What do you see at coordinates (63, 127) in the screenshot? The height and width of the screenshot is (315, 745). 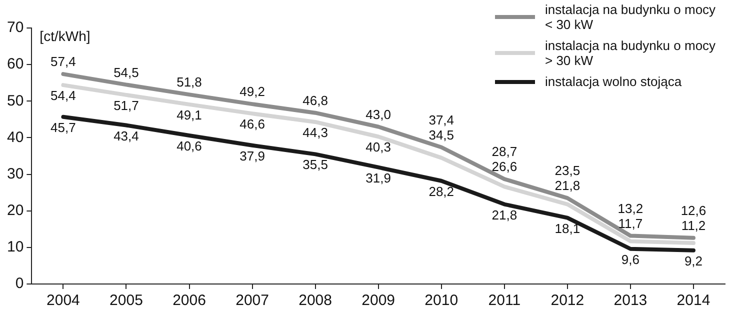 I see `data-label: 45,7` at bounding box center [63, 127].